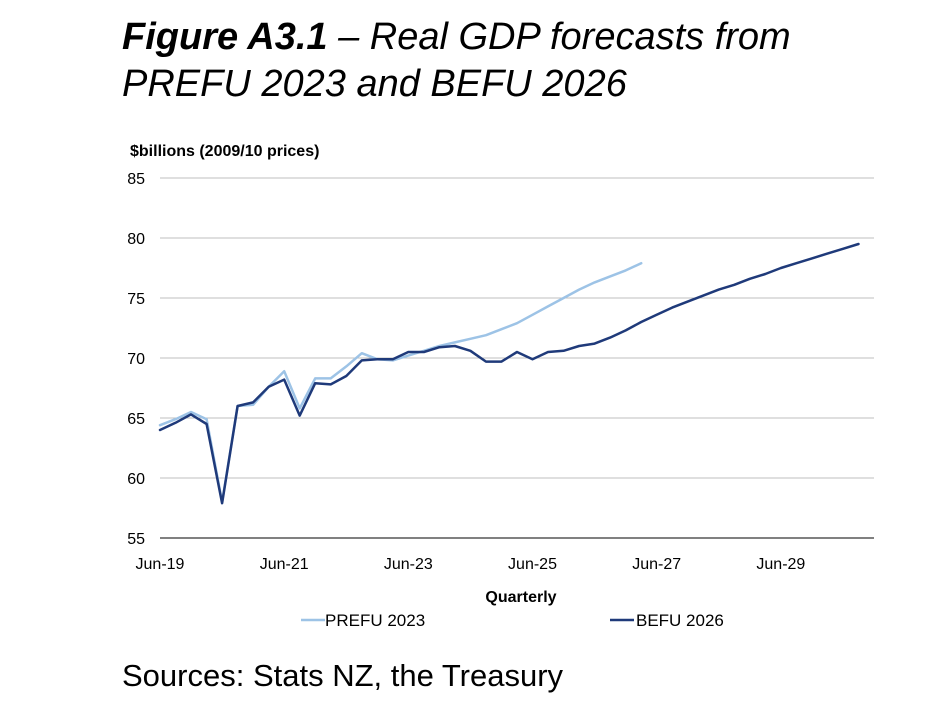  I want to click on legend-label: PREFU 2023, so click(375, 620).